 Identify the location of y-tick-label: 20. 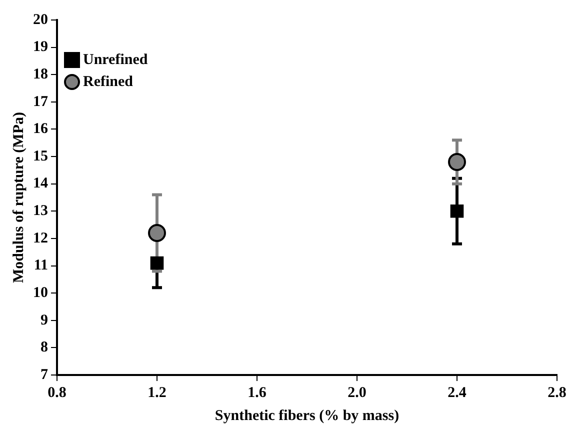
(40, 20).